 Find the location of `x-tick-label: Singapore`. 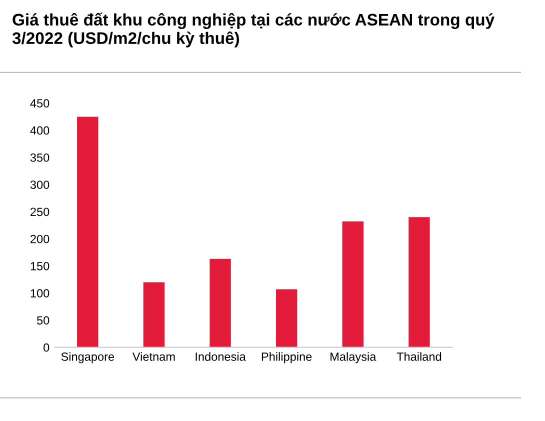

x-tick-label: Singapore is located at coordinates (87, 358).